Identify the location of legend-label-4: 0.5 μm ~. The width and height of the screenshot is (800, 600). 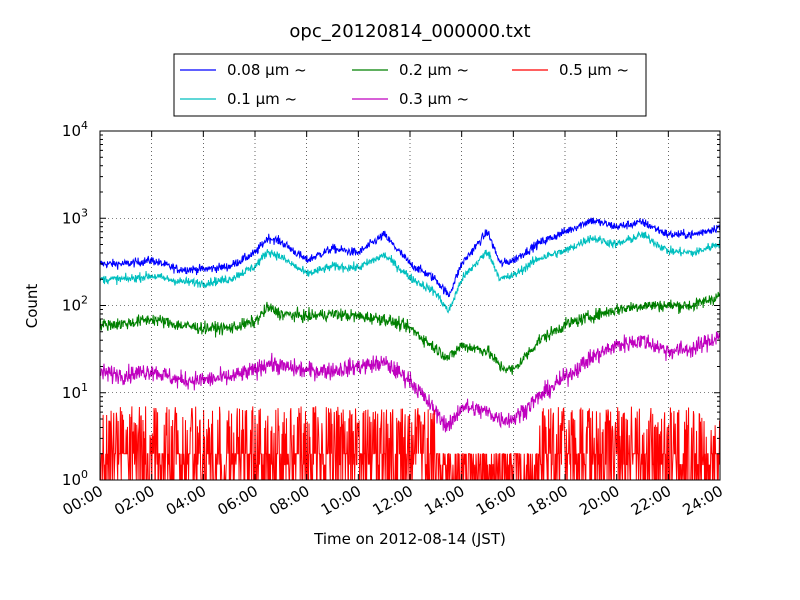
(594, 70).